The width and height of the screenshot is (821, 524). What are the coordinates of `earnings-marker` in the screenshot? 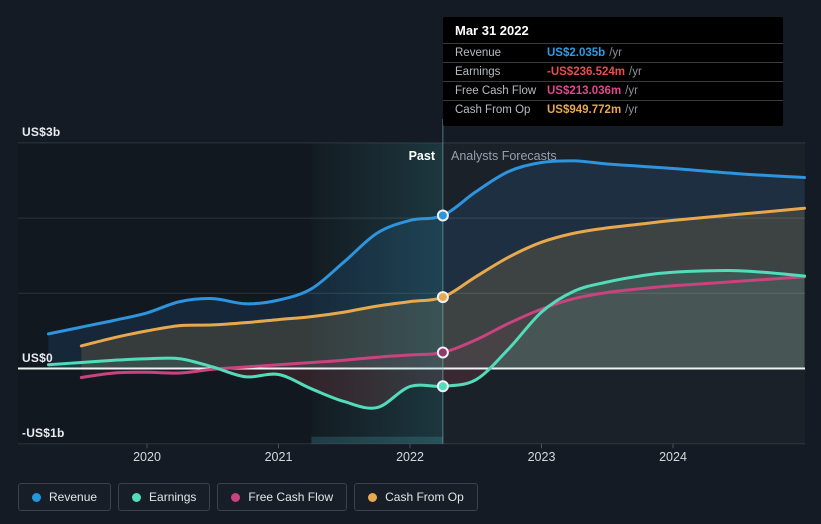 It's located at (442, 386).